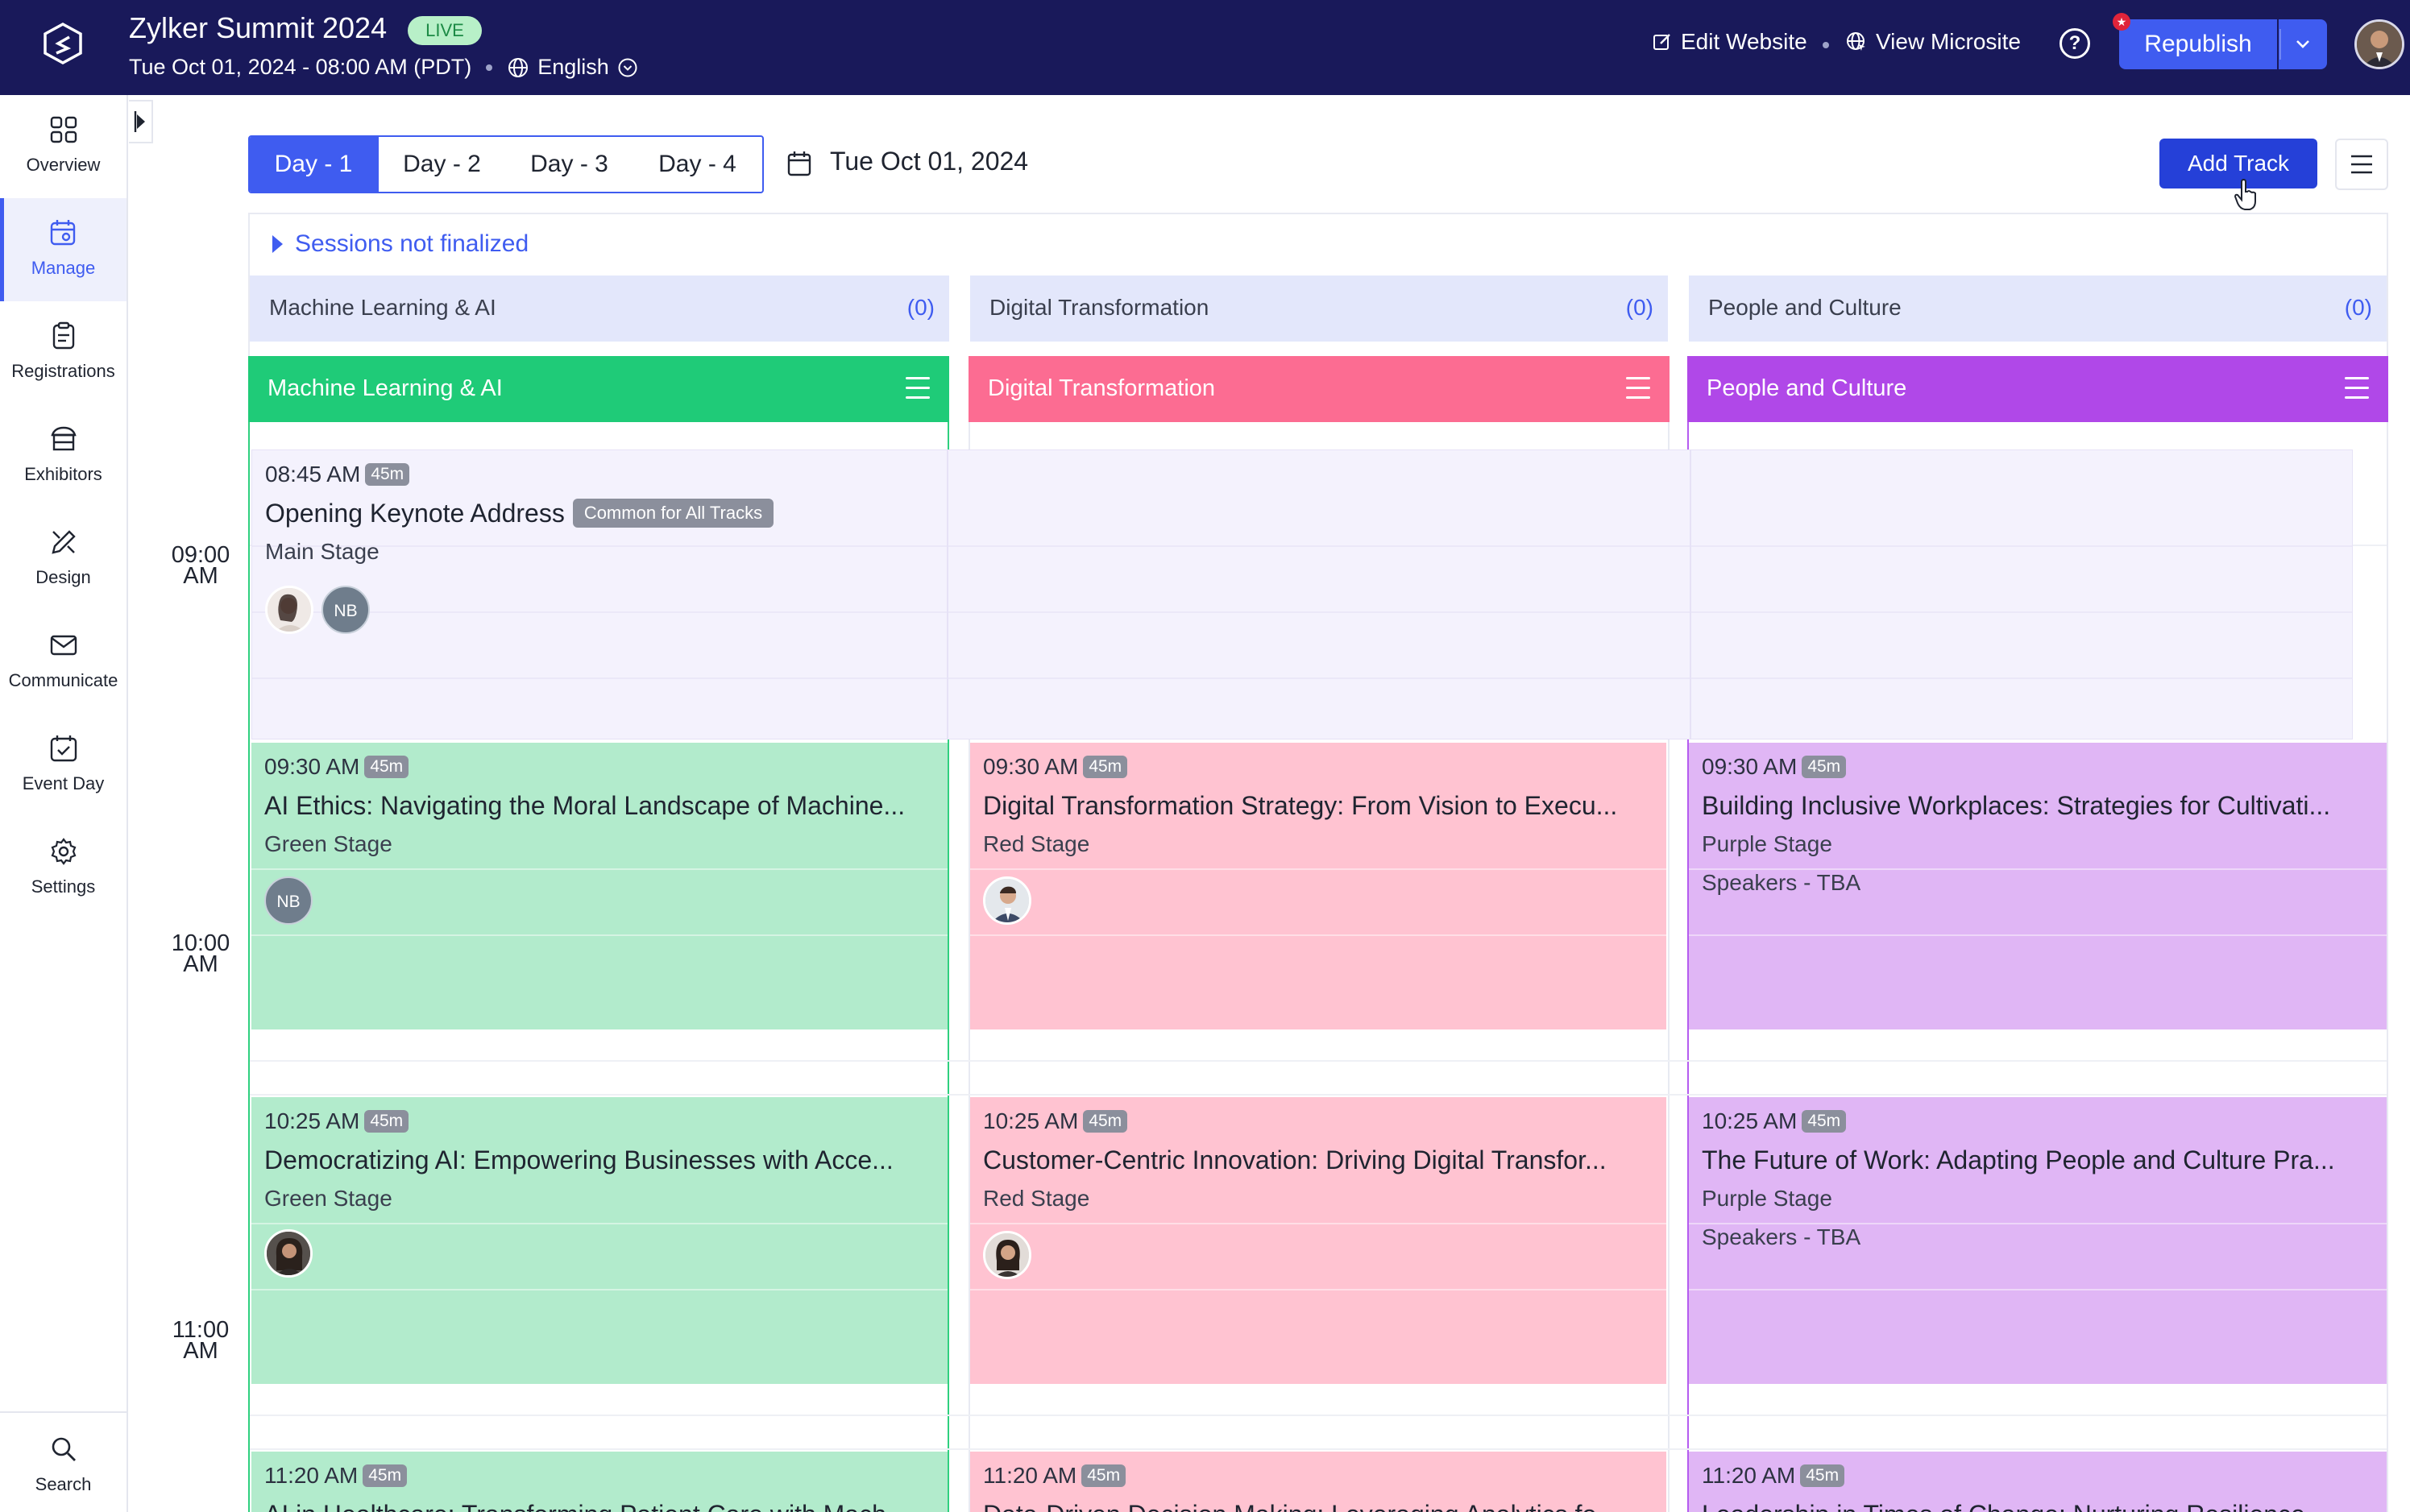 The image size is (2410, 1512). Describe the element at coordinates (1099, 308) in the screenshot. I see `unscheduled-track-name: Digital Transformation` at that location.